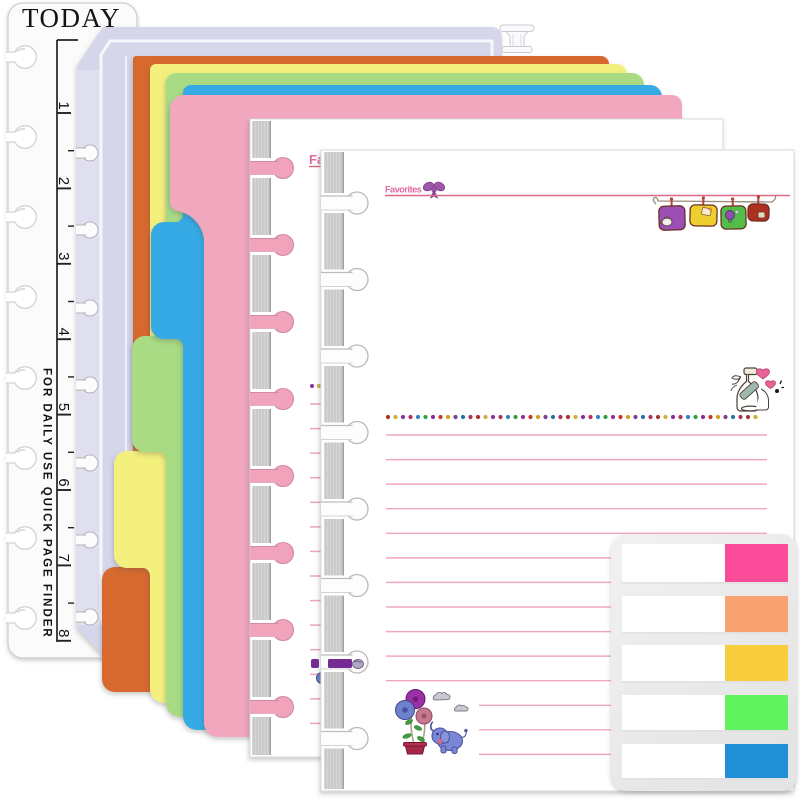  Describe the element at coordinates (63, 558) in the screenshot. I see `svg-text: 7` at that location.